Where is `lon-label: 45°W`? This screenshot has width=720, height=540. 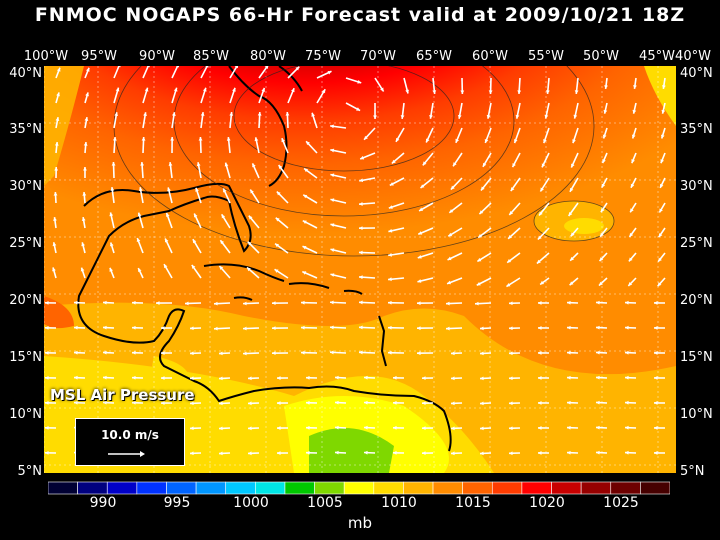
lon-label: 45°W is located at coordinates (657, 56).